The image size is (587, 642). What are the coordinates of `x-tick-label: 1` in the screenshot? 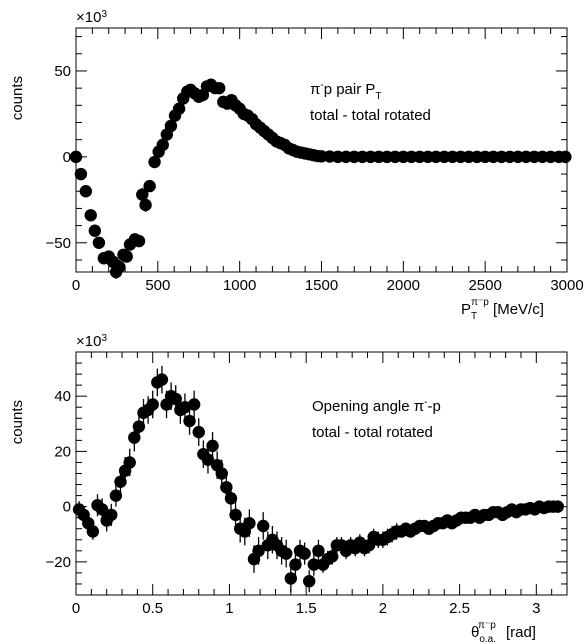 It's located at (229, 608).